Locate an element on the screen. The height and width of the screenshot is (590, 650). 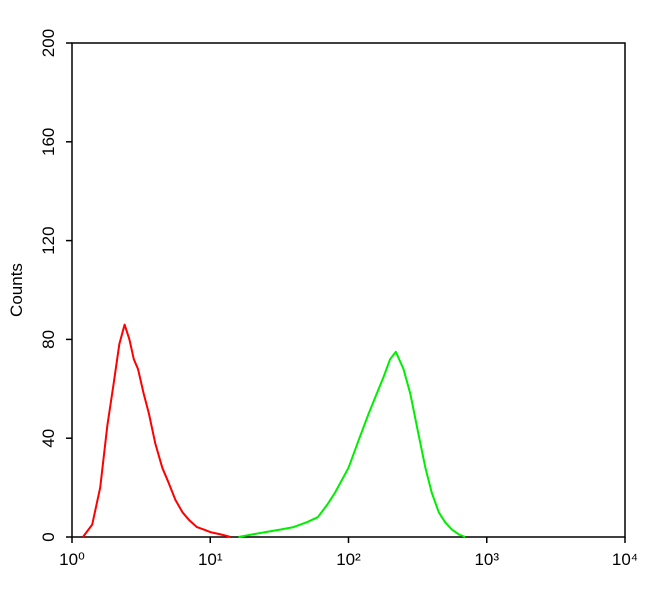
y-tick-label: 40 is located at coordinates (48, 438).